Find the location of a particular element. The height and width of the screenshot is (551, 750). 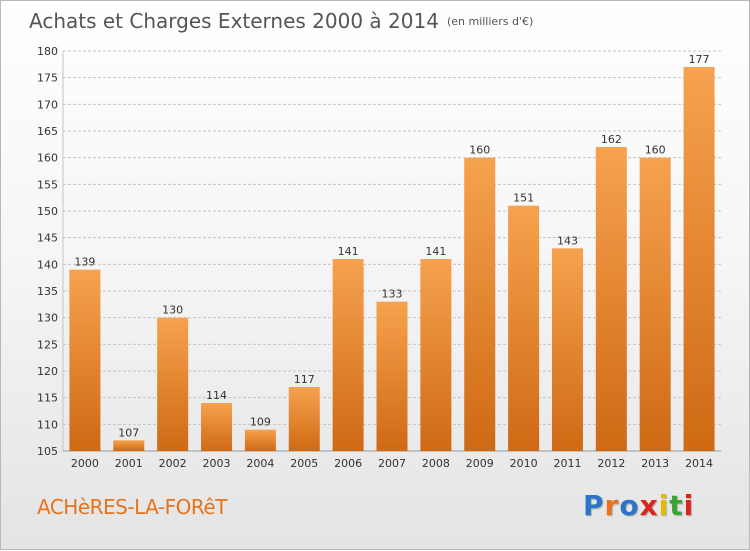

x-tick-label-2003: 2003 is located at coordinates (217, 463).